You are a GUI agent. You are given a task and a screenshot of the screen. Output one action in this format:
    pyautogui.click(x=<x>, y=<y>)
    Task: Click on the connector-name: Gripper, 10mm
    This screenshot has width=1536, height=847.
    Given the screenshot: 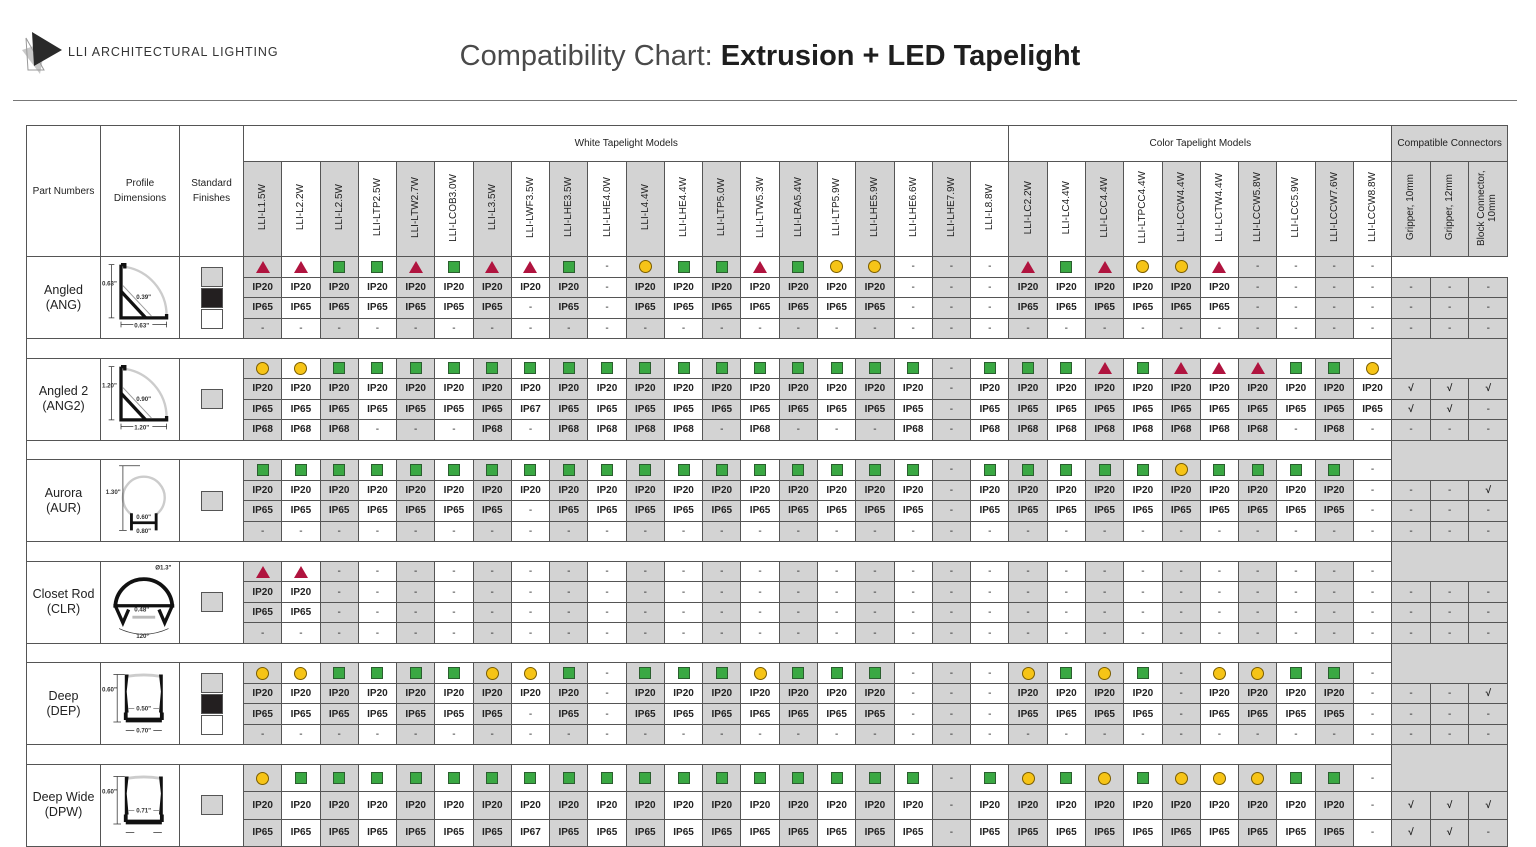 What is the action you would take?
    pyautogui.click(x=1411, y=207)
    